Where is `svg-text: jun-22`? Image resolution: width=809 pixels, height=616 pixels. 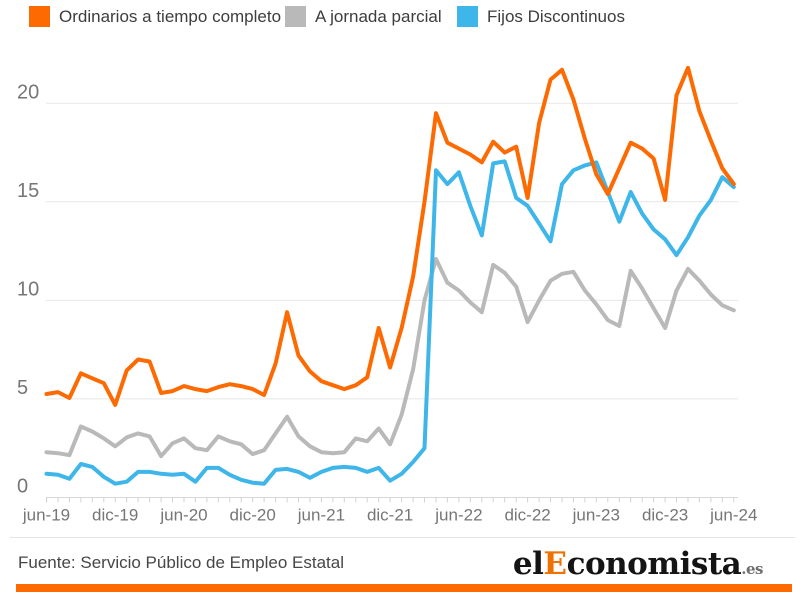 svg-text: jun-22 is located at coordinates (458, 515).